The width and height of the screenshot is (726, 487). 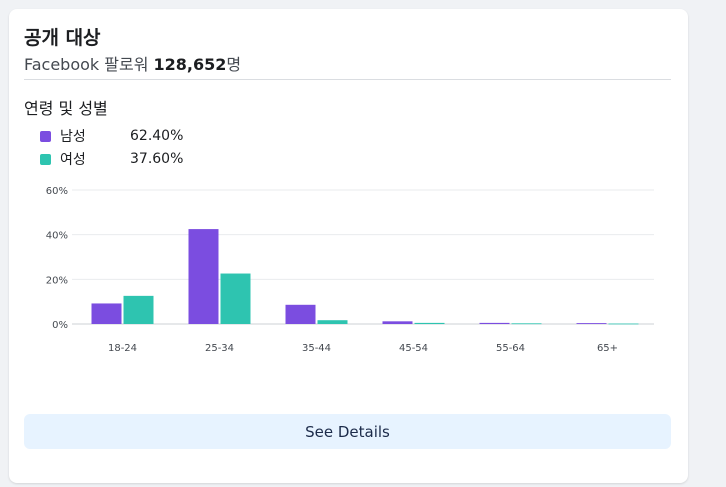 What do you see at coordinates (45, 136) in the screenshot?
I see `male-swatch-icon` at bounding box center [45, 136].